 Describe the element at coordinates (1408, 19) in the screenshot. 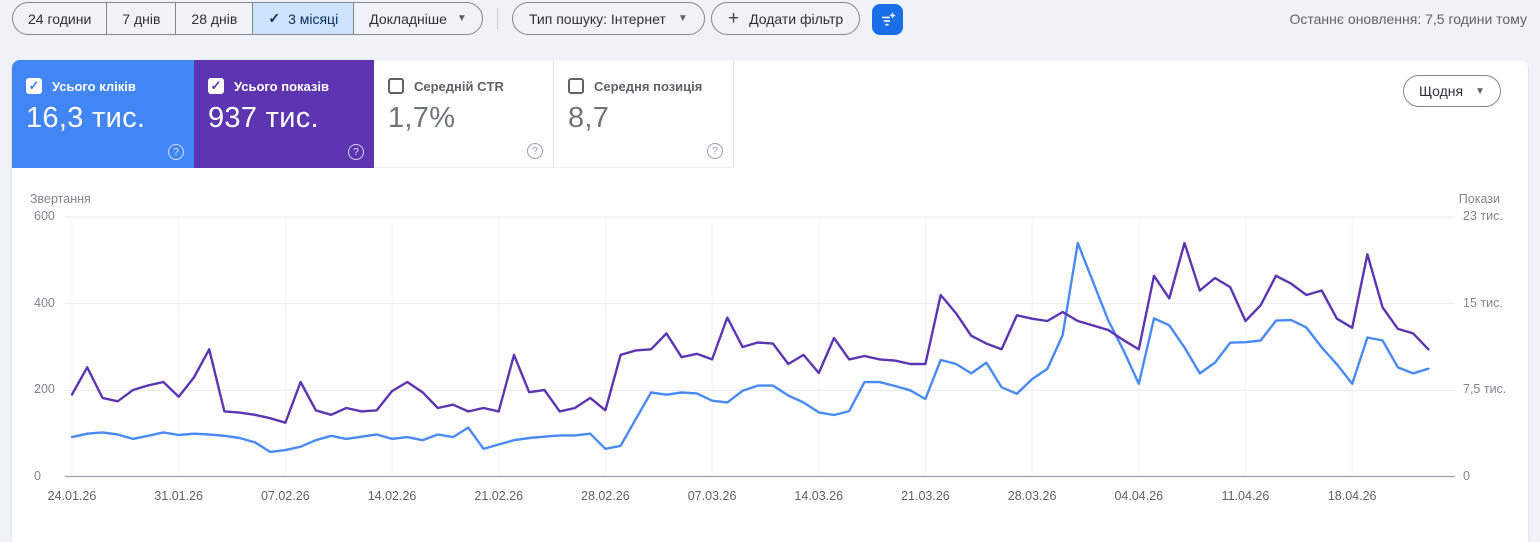

I see `last-update-text: Останнє оновлення: 7,5 години тому` at that location.